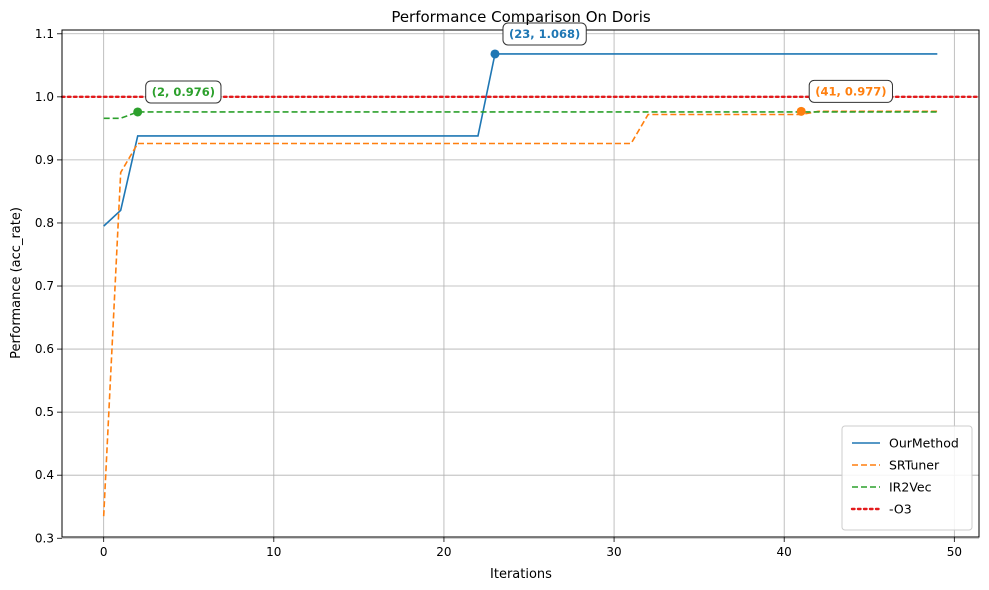  What do you see at coordinates (44, 286) in the screenshot?
I see `y-tick-label: 0.7` at bounding box center [44, 286].